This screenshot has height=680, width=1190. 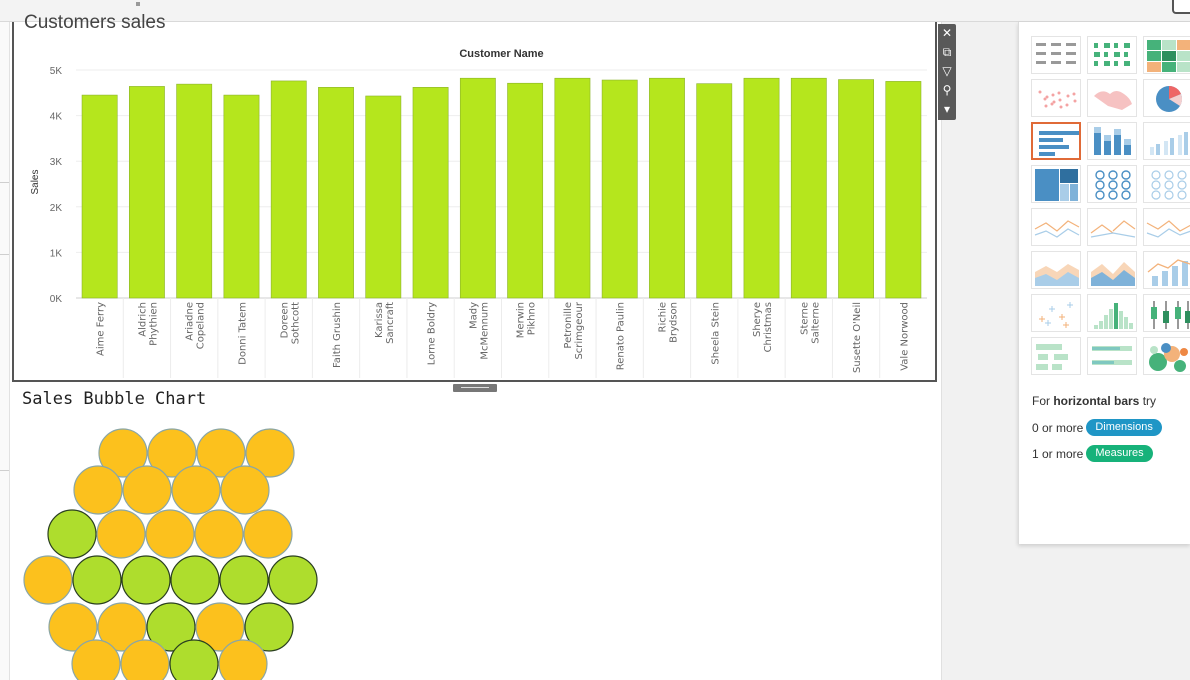 I want to click on text-table-icon, so click(x=1056, y=53).